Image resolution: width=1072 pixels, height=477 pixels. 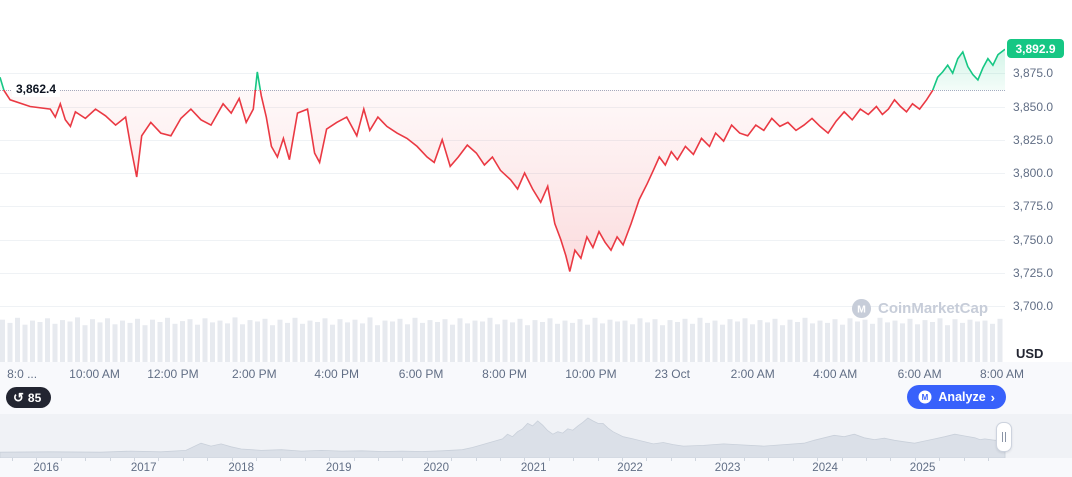 What do you see at coordinates (241, 468) in the screenshot?
I see `timeline-year-label: 2018` at bounding box center [241, 468].